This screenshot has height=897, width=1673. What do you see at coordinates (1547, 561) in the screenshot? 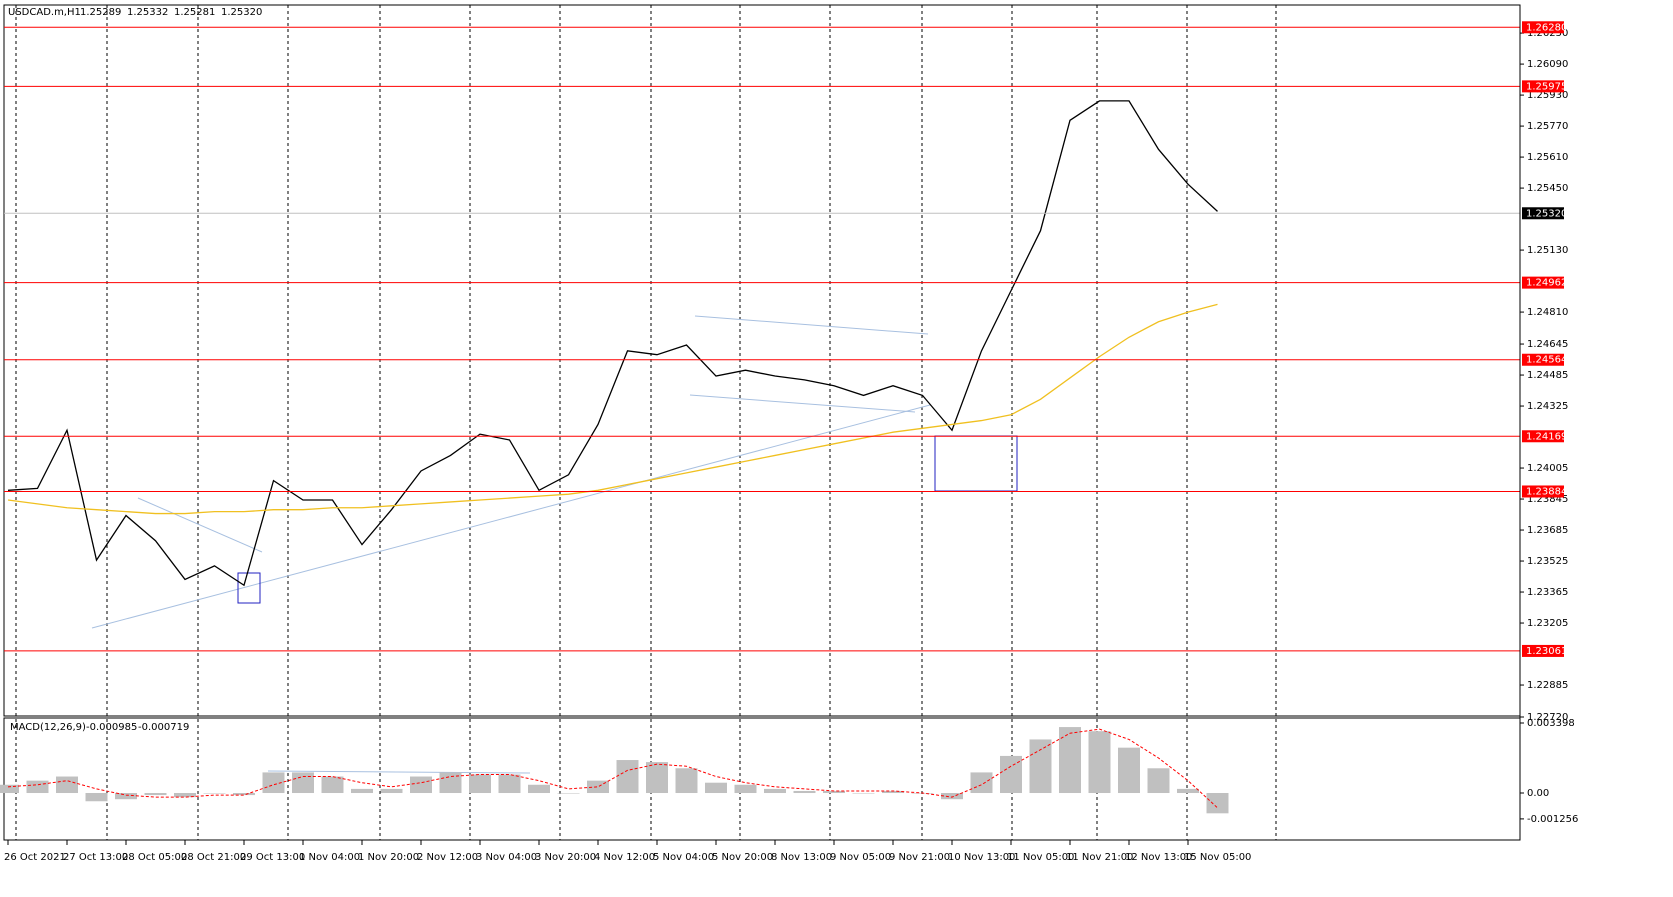
I see `y-tick-label: 1.23525` at bounding box center [1547, 561].